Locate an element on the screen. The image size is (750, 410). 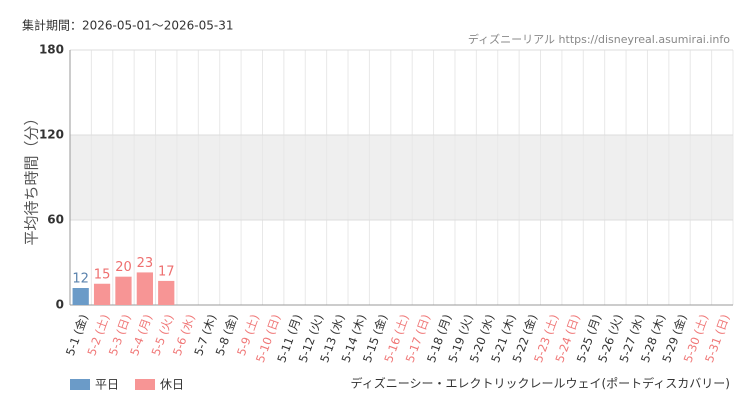
y-tick-label: 180 is located at coordinates (51, 50).